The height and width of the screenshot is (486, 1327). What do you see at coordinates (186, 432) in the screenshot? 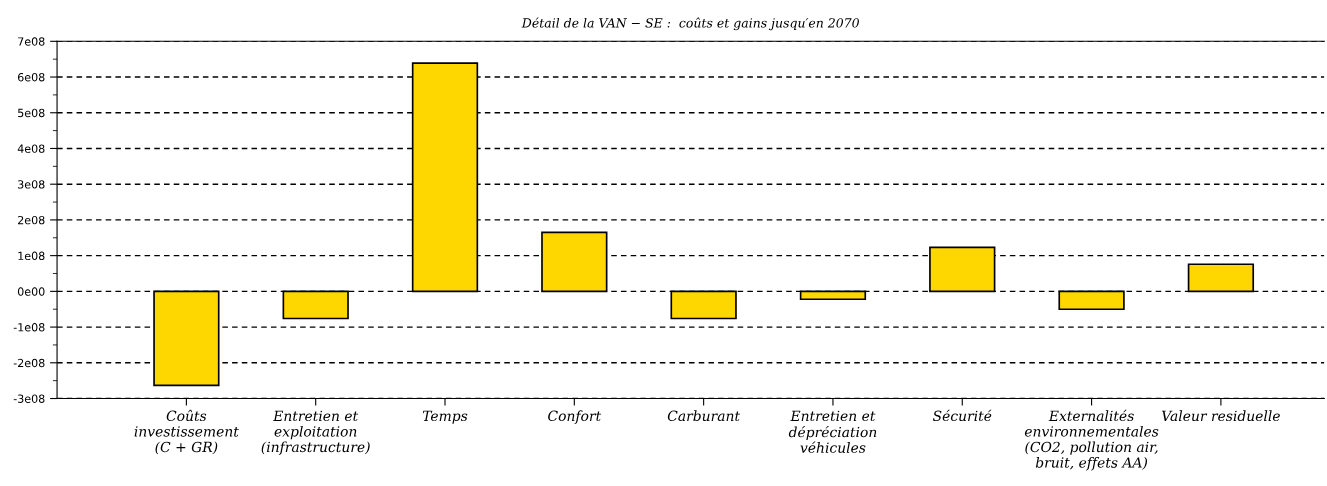
I see `x-tick-label: Coûts investissement (C + GR)` at bounding box center [186, 432].